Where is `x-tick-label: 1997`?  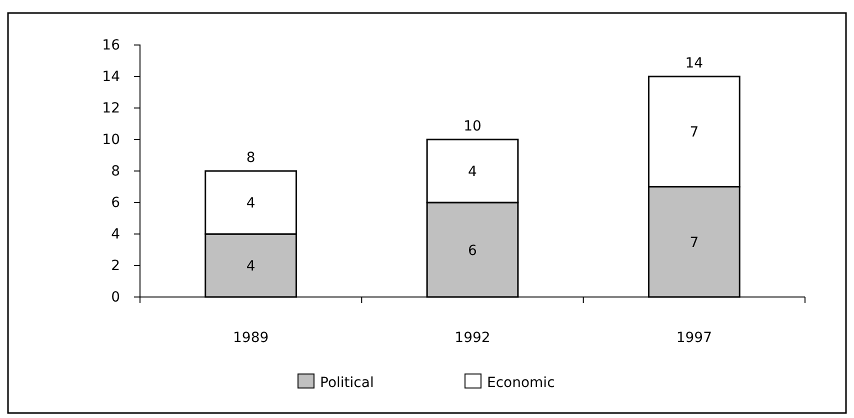
x-tick-label: 1997 is located at coordinates (694, 338).